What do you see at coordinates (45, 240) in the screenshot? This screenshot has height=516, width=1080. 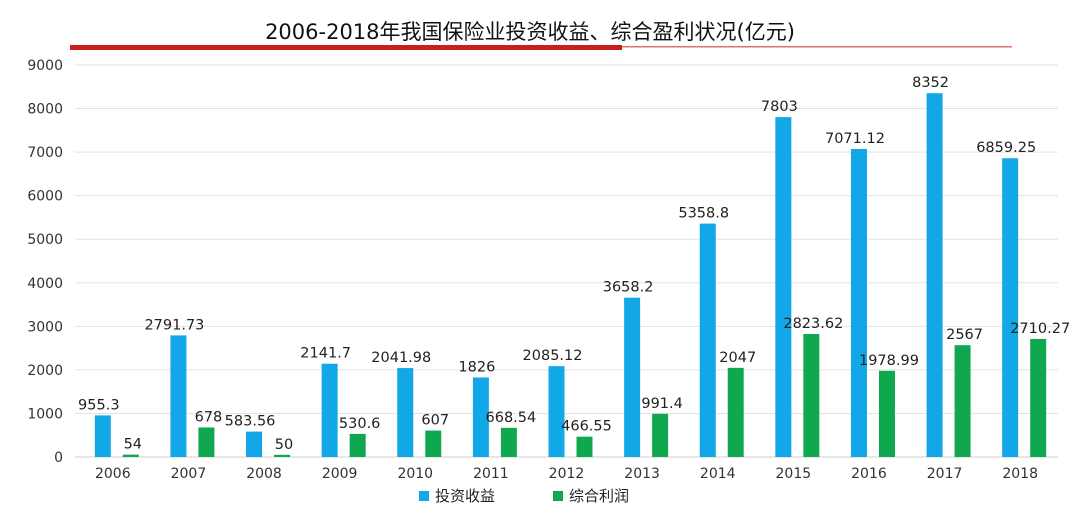 I see `y-tick-label: 5000` at bounding box center [45, 240].